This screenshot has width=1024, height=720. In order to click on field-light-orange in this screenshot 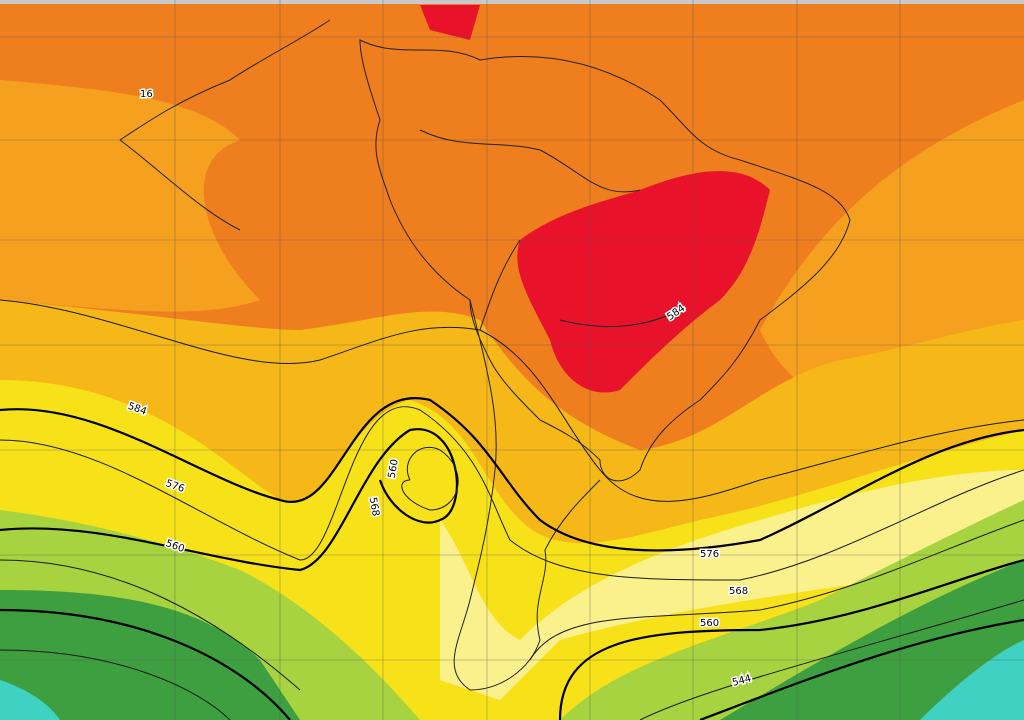, I will do `click(130, 196)`.